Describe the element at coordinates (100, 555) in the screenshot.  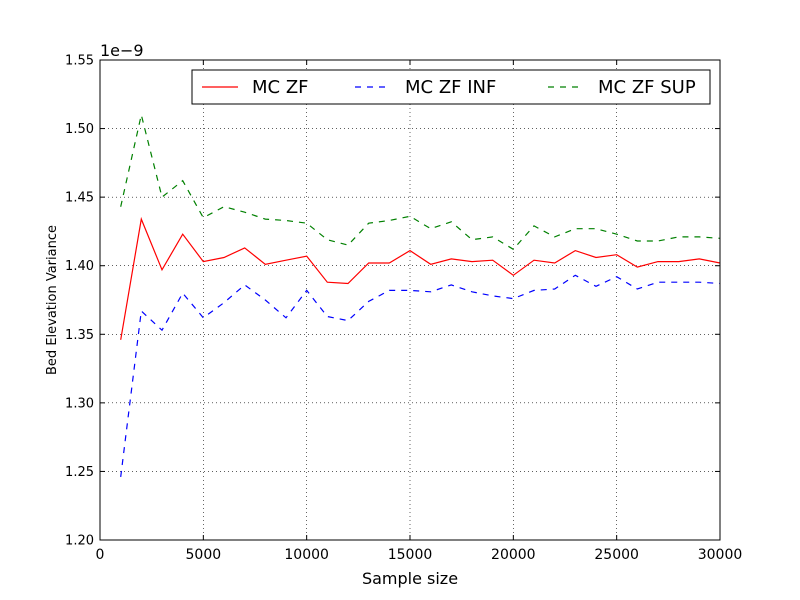
I see `x-tick-label: 0` at that location.